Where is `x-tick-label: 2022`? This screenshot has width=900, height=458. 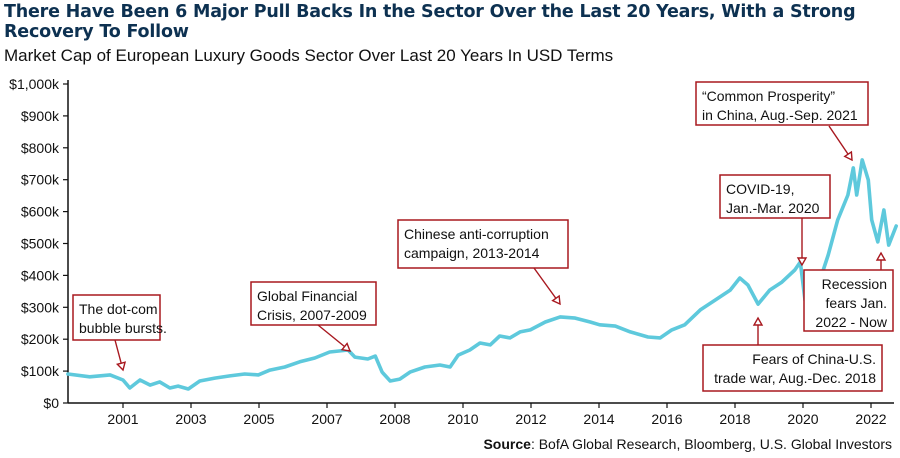
x-tick-label: 2022 is located at coordinates (870, 419).